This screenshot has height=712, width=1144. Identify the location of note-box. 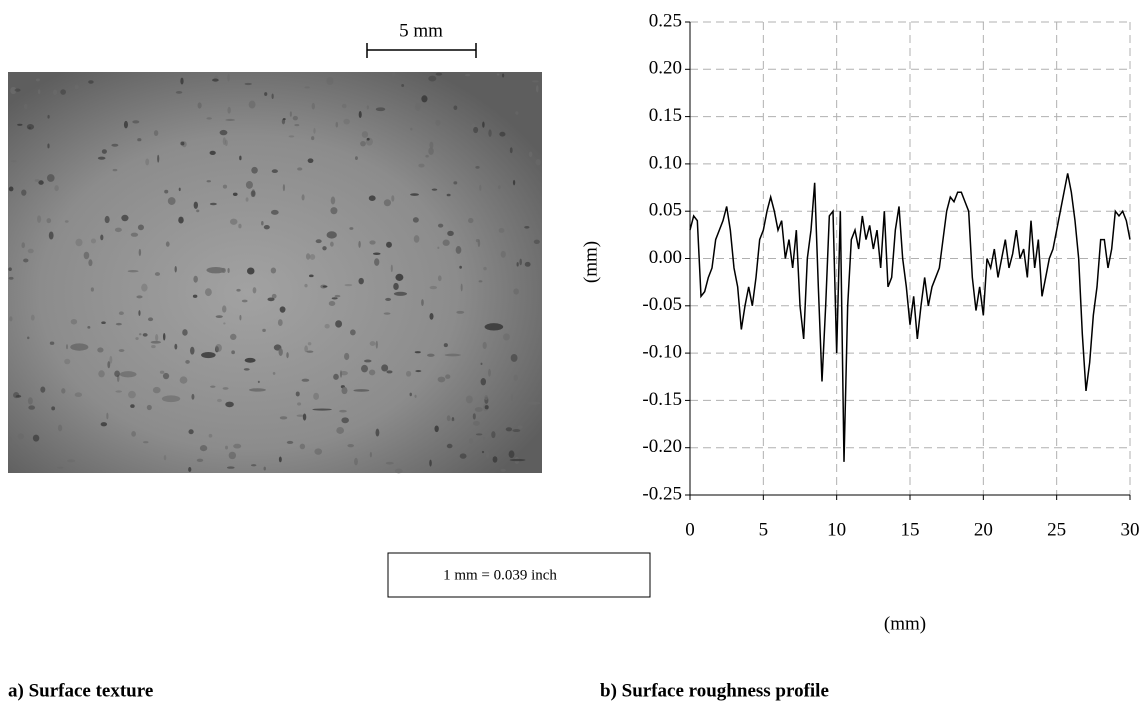
(519, 575).